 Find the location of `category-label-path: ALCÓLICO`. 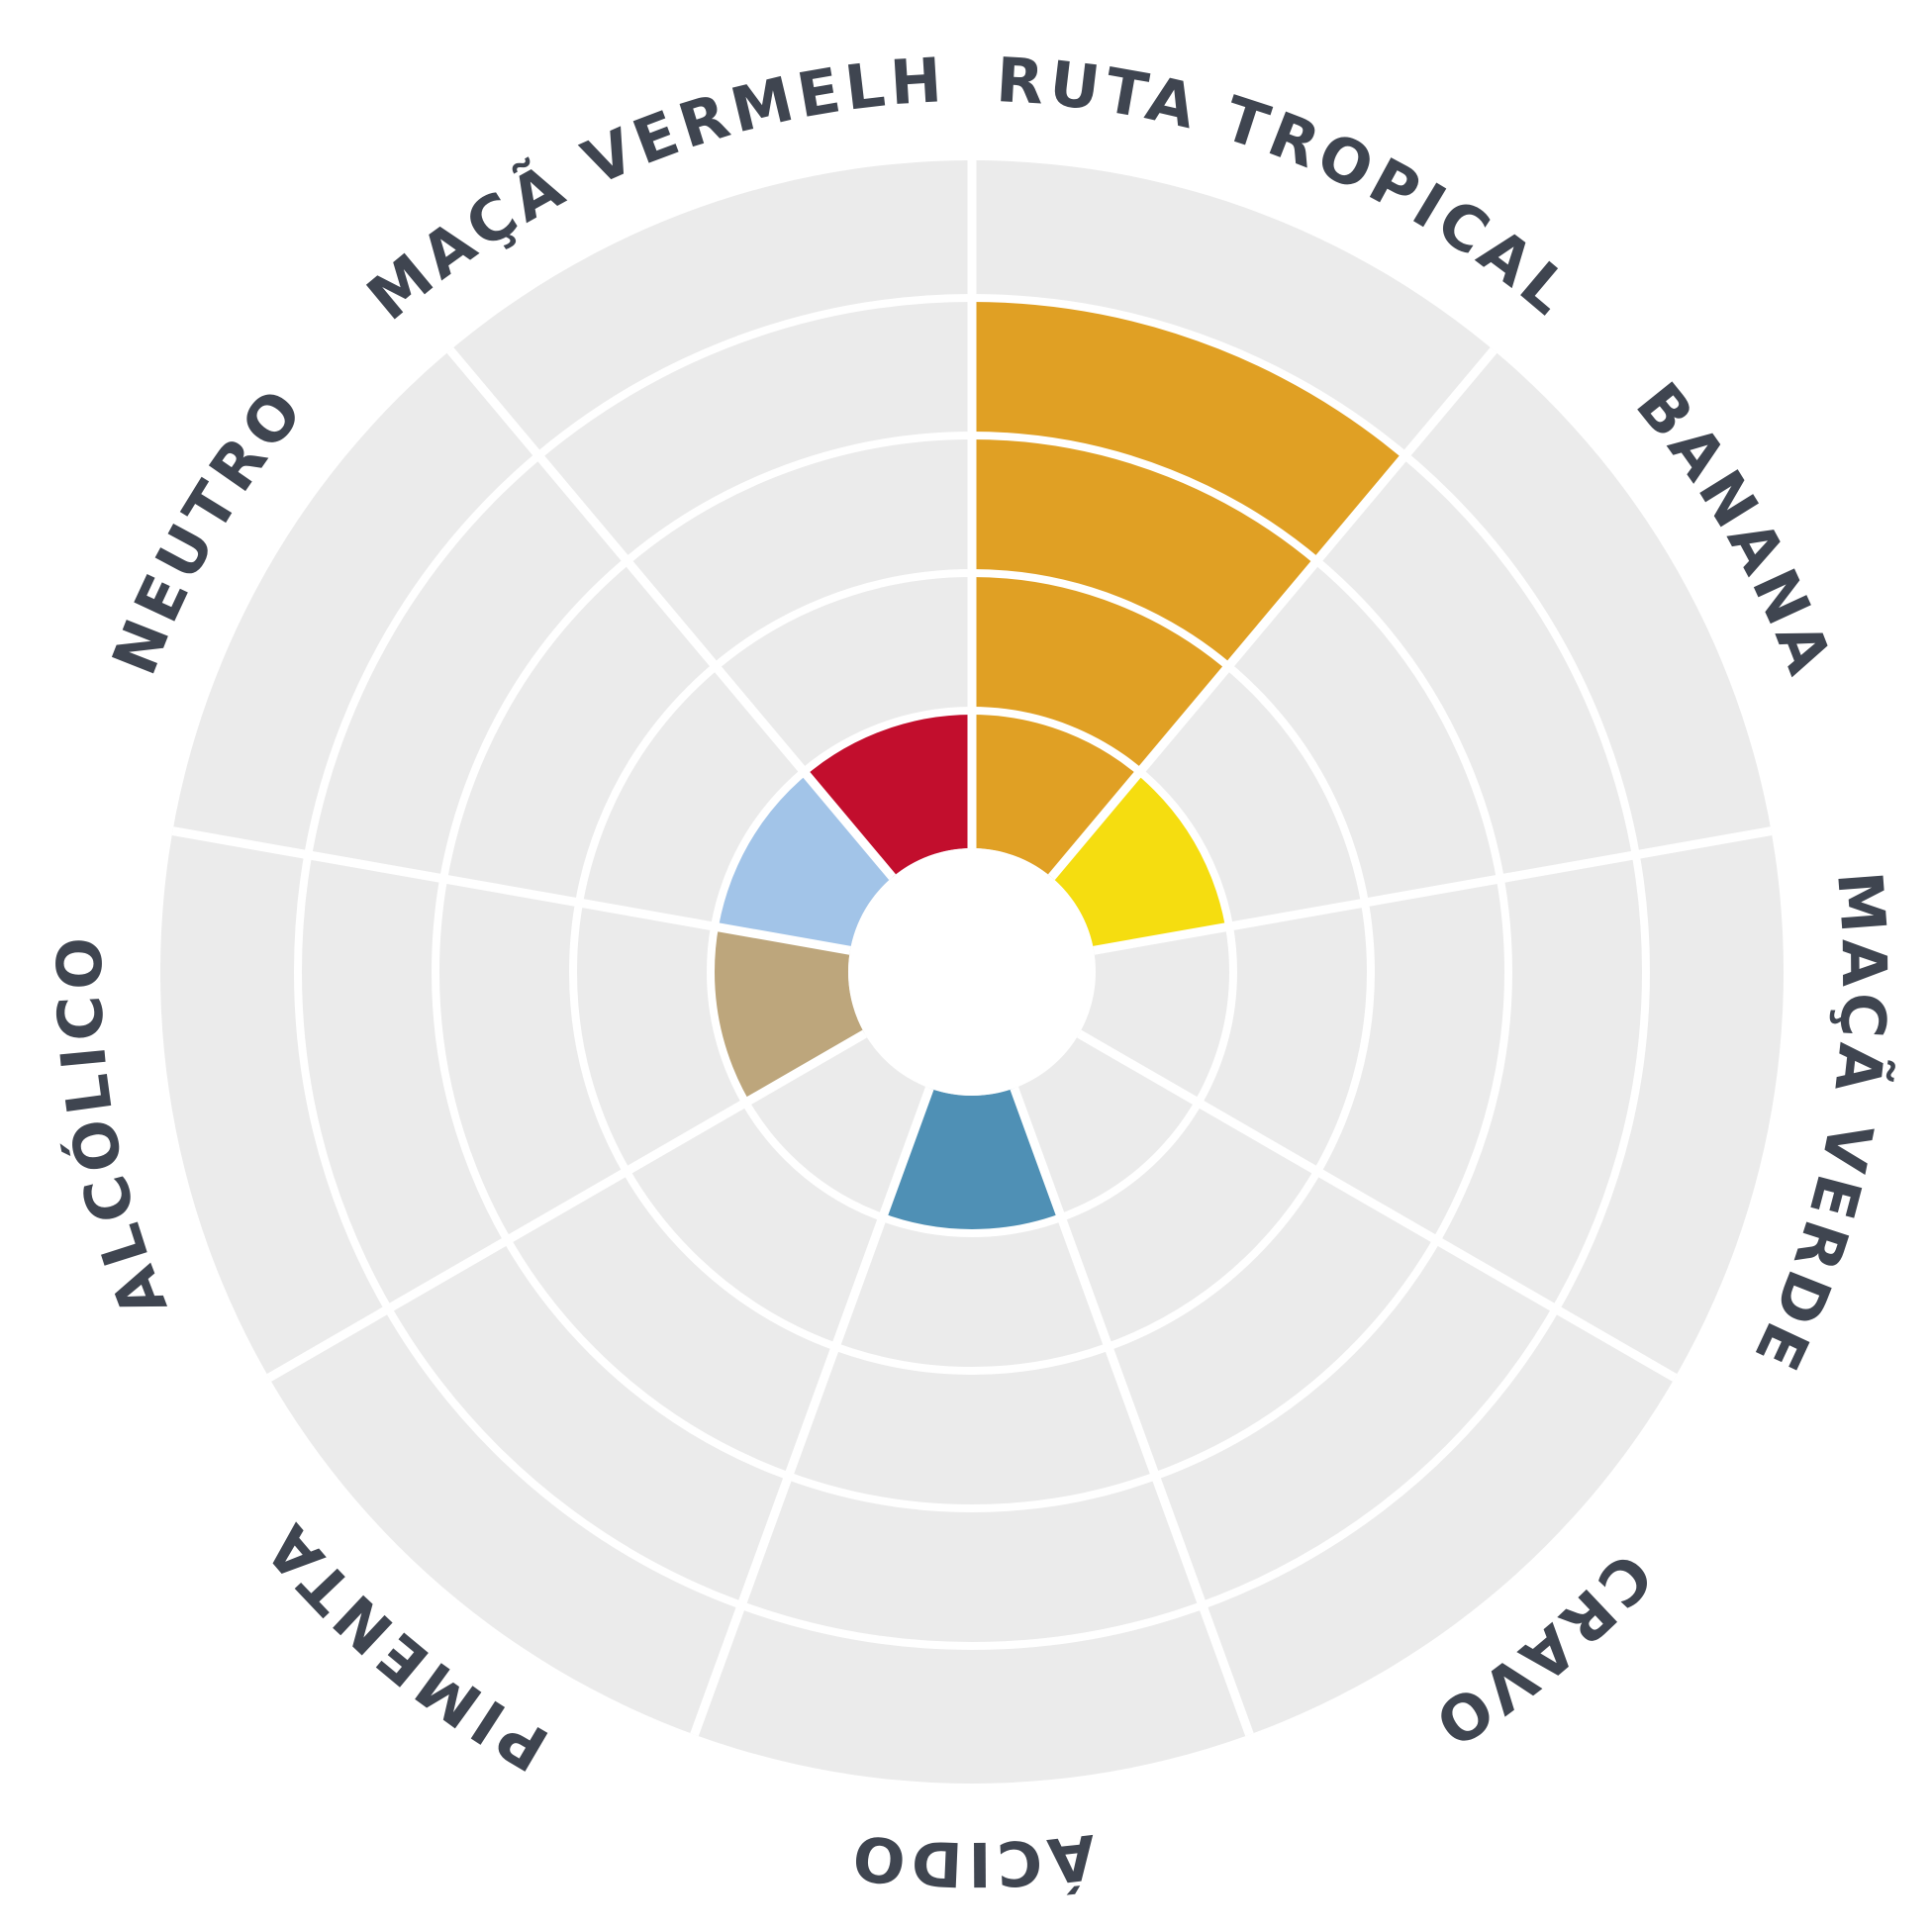

category-label-path: ALCÓLICO is located at coordinates (110, 1129).